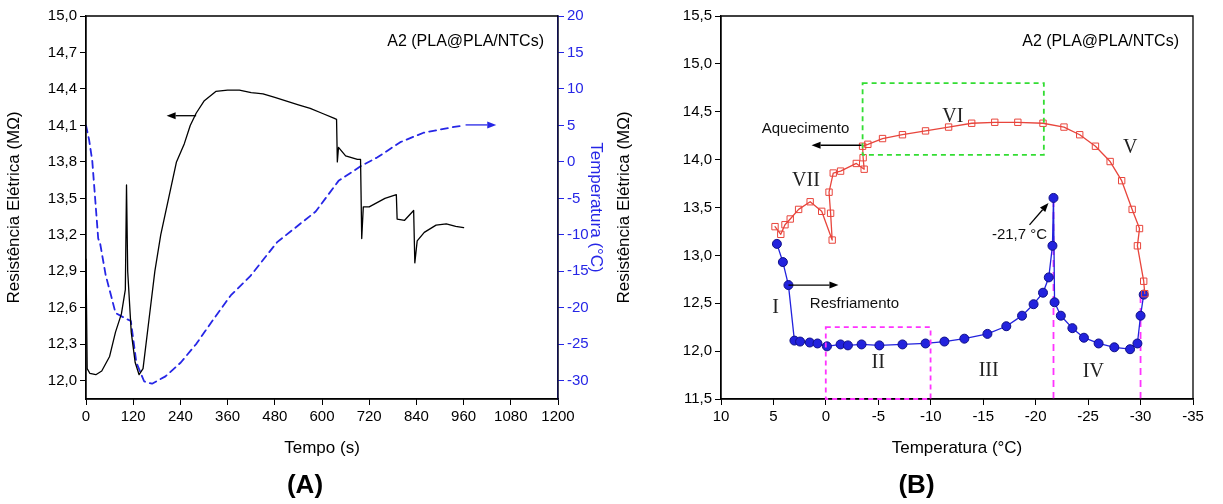 This screenshot has height=504, width=1223. I want to click on annotation: V, so click(1130, 146).